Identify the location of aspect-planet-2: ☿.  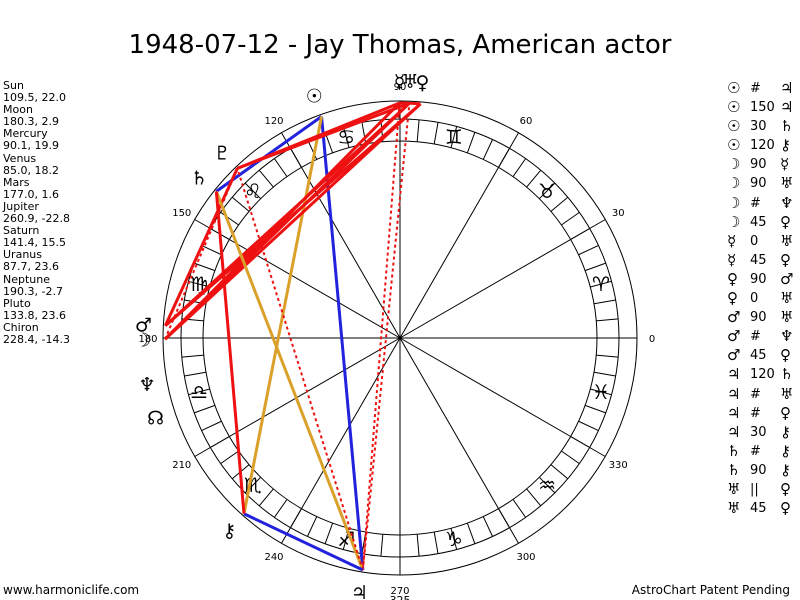
(785, 164).